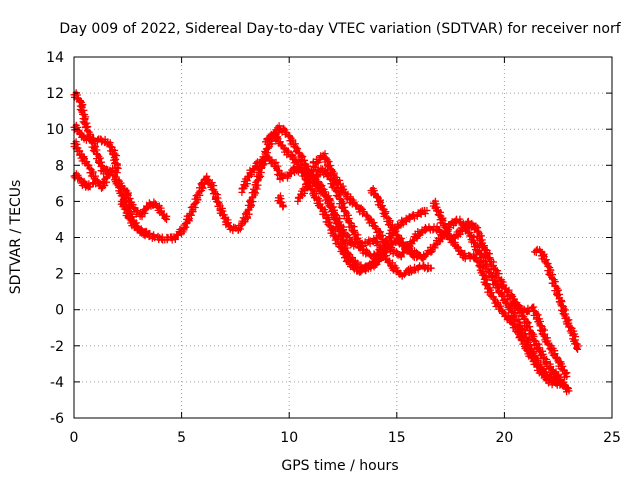  I want to click on y-tick-label: 0, so click(59, 311).